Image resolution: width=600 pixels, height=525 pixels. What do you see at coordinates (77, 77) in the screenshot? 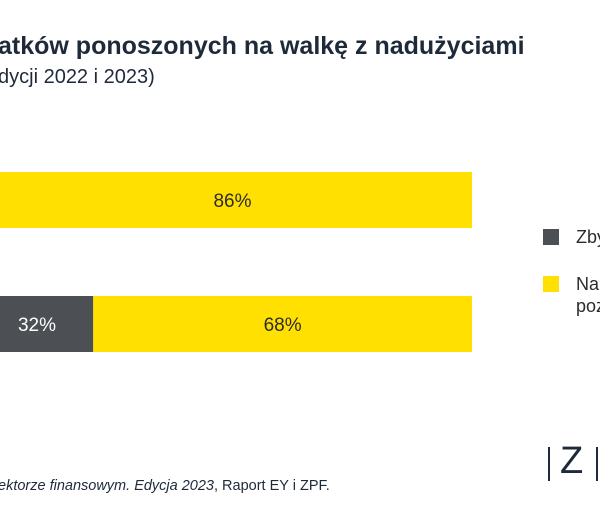
I see `chart-subtitle: dycji 2022 i 2023)` at bounding box center [77, 77].